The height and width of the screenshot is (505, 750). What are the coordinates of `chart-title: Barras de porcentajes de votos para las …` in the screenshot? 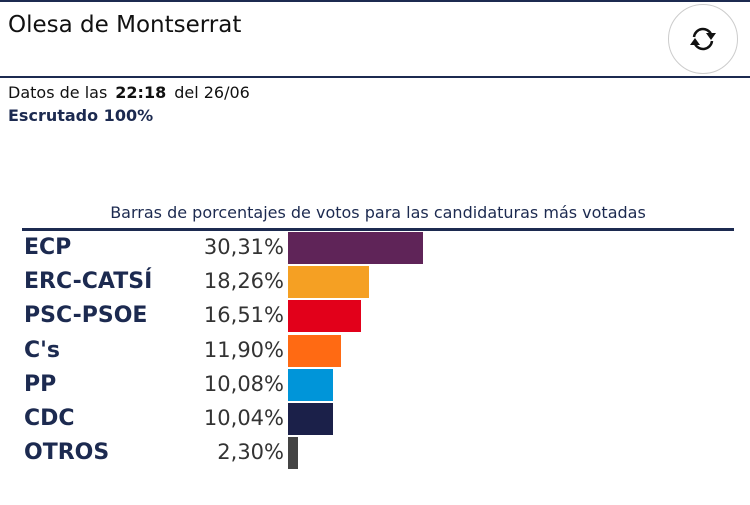 It's located at (378, 212).